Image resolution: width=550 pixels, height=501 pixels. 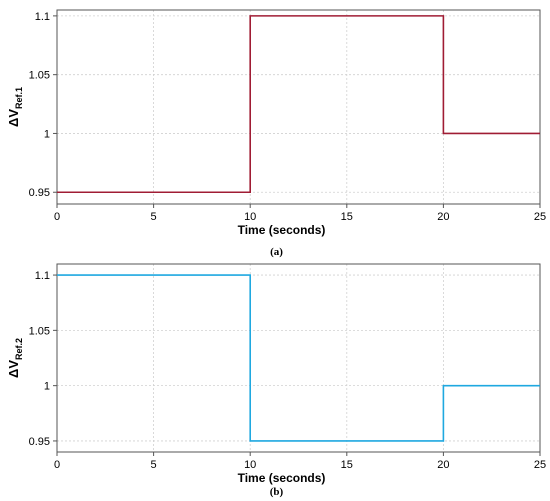 I want to click on y-axis-label-sub: Ref.1, so click(x=19, y=98).